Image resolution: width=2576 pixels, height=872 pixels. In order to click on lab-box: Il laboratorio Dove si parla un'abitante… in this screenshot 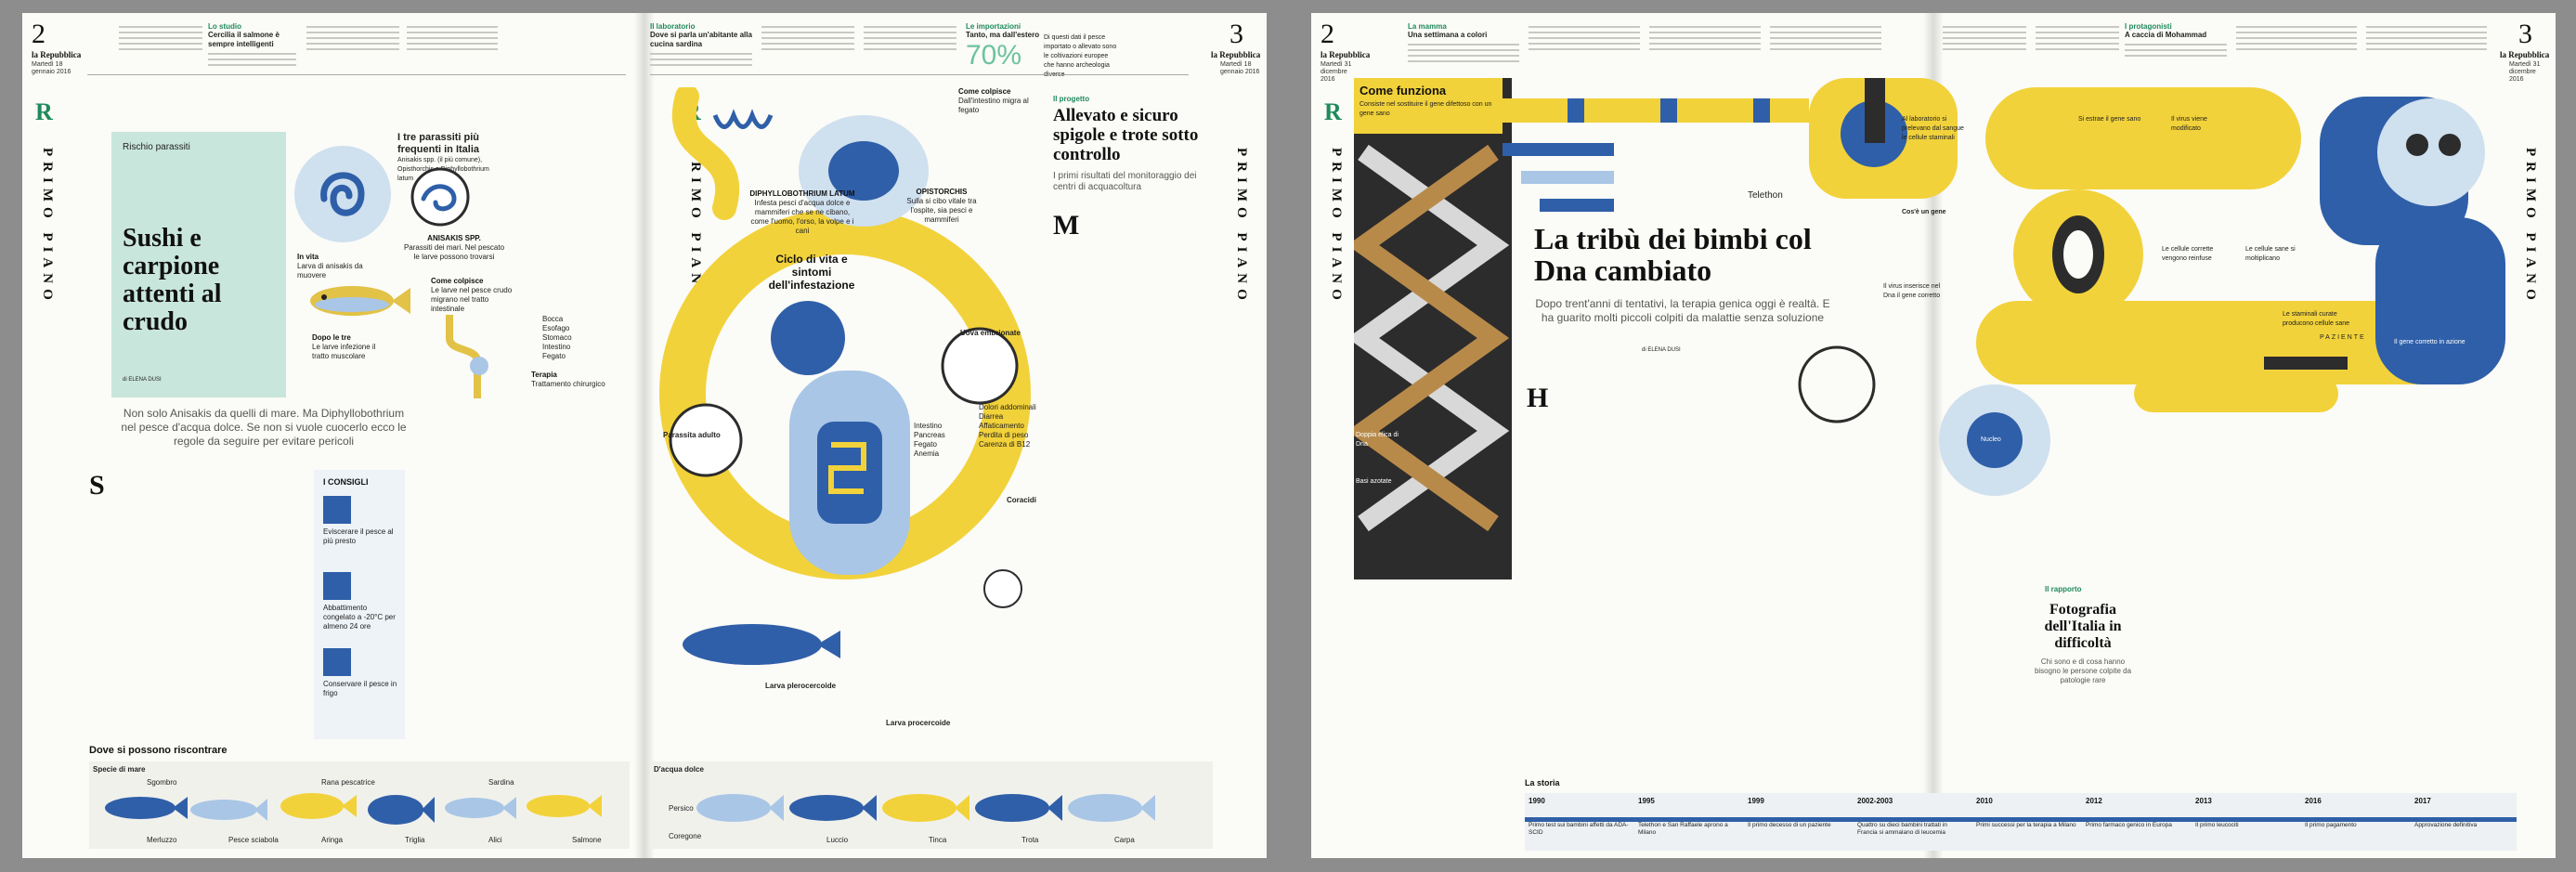, I will do `click(701, 46)`.